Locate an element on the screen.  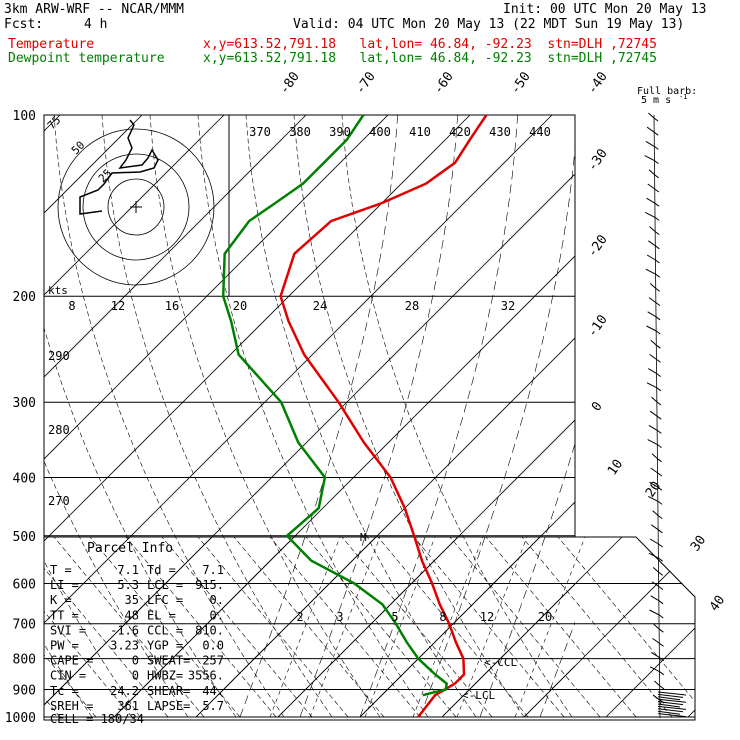
pressure-label: 1000 is located at coordinates (20, 718).